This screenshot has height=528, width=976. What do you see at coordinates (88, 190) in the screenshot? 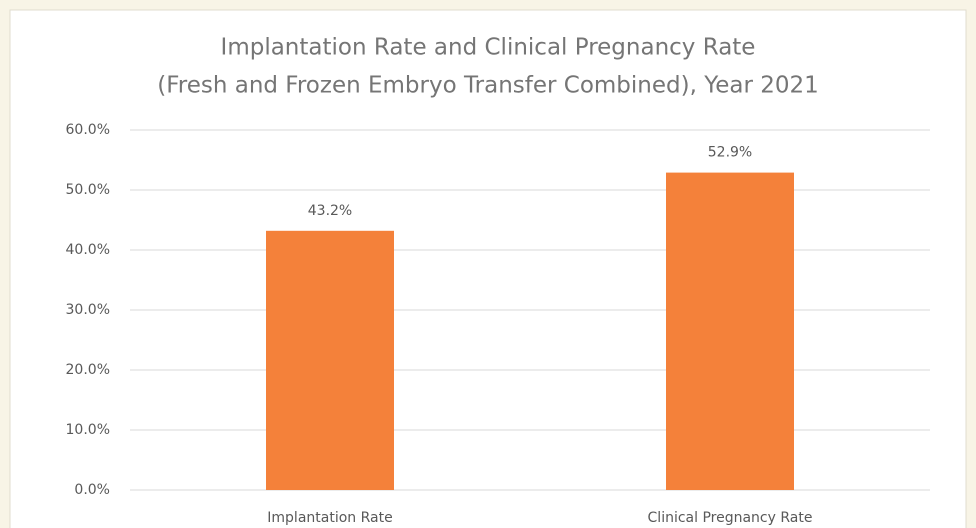
I see `y-tick-label: 50.0%` at bounding box center [88, 190].